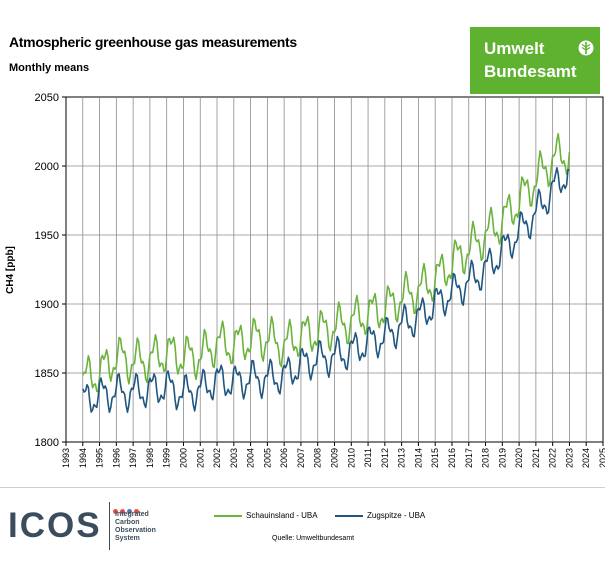 The height and width of the screenshot is (563, 605). Describe the element at coordinates (47, 98) in the screenshot. I see `y-tick-label: 2050` at that location.